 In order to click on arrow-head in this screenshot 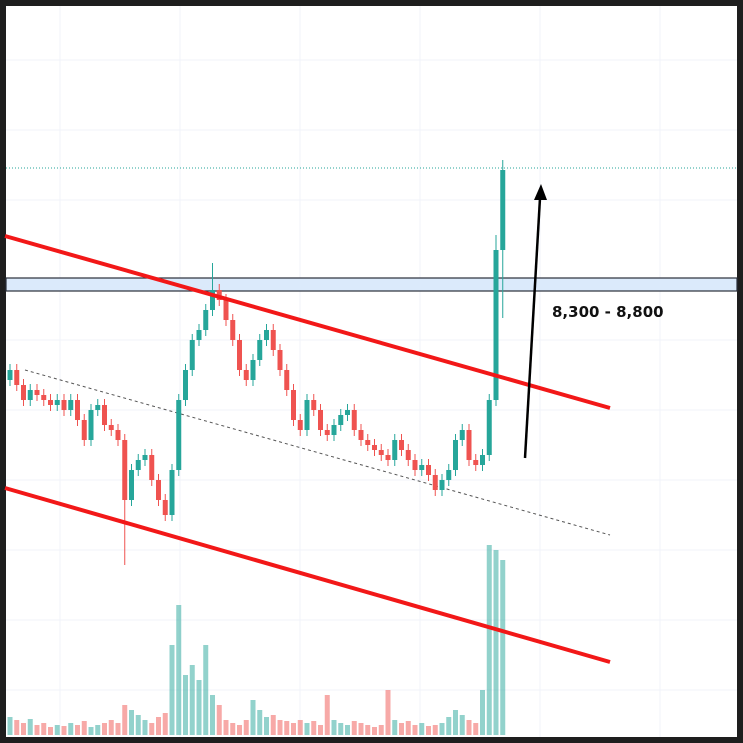, I will do `click(540, 192)`.